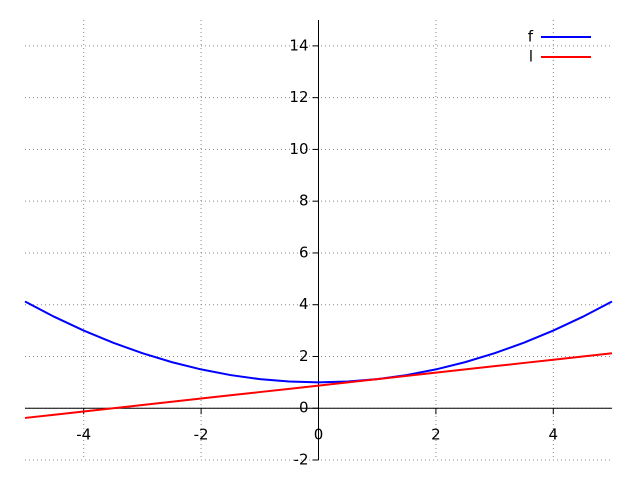 The image size is (640, 480). What do you see at coordinates (298, 97) in the screenshot?
I see `y-tick-label: 12` at bounding box center [298, 97].